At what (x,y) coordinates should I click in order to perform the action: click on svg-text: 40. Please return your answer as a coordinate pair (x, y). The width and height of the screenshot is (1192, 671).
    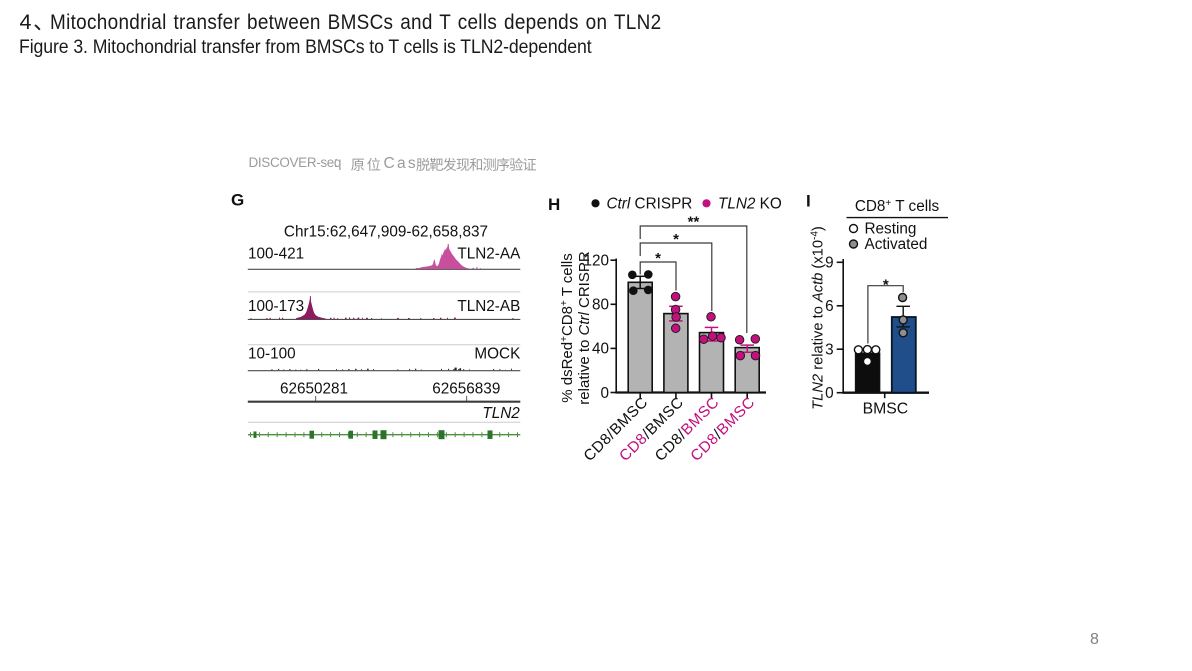
    Looking at the image, I should click on (600, 349).